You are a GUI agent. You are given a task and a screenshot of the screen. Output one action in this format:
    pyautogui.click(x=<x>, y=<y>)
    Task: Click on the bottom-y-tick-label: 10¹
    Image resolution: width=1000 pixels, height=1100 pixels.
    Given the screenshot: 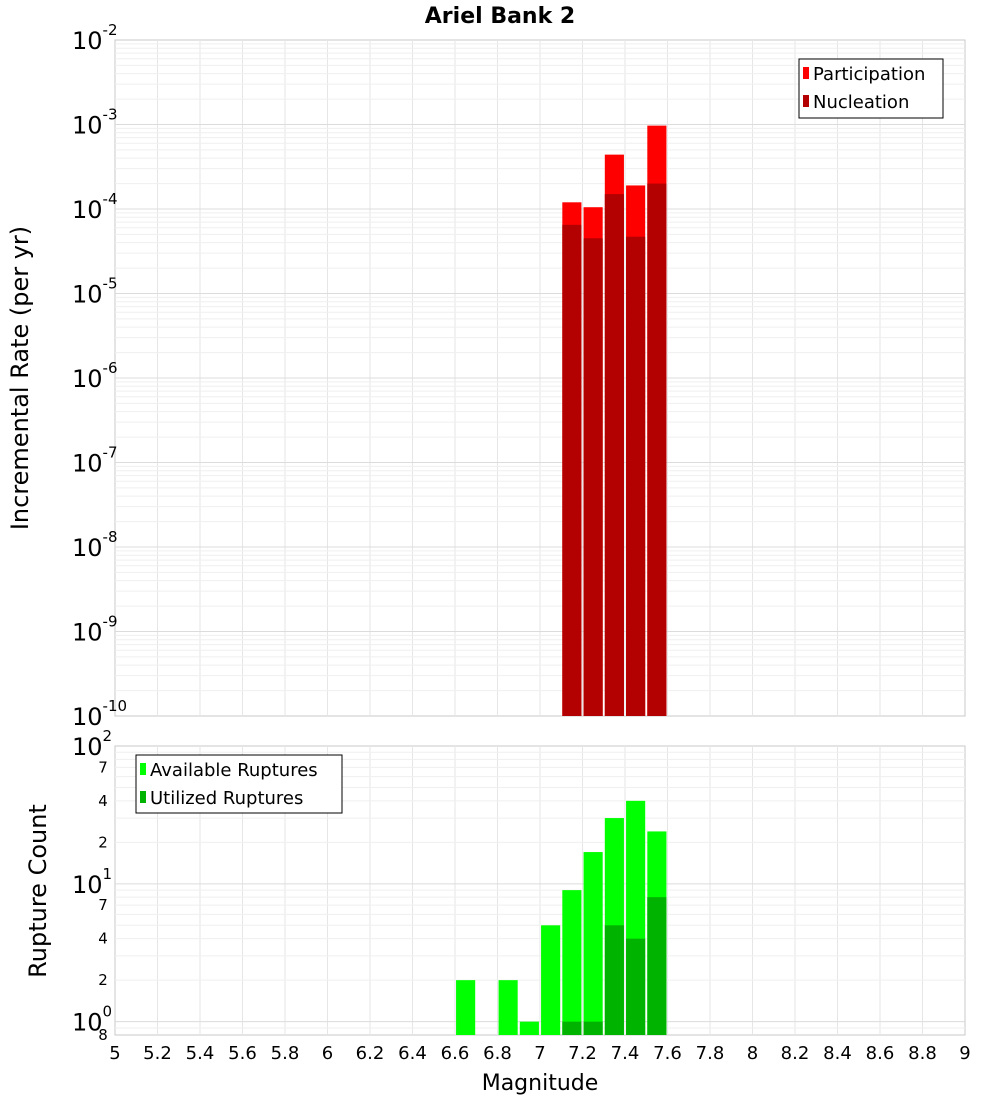 What is the action you would take?
    pyautogui.click(x=92, y=882)
    